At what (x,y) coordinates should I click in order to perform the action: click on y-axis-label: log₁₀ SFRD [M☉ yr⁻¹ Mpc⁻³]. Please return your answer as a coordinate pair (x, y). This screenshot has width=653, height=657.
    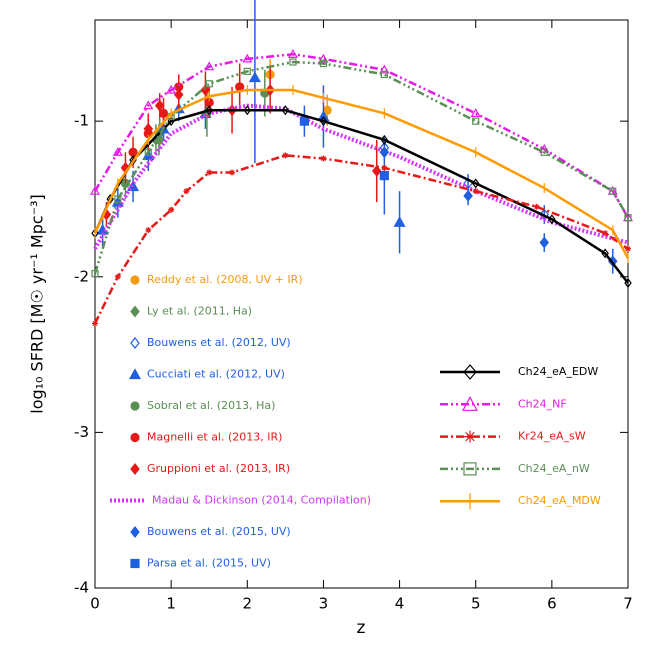
    Looking at the image, I should click on (37, 304).